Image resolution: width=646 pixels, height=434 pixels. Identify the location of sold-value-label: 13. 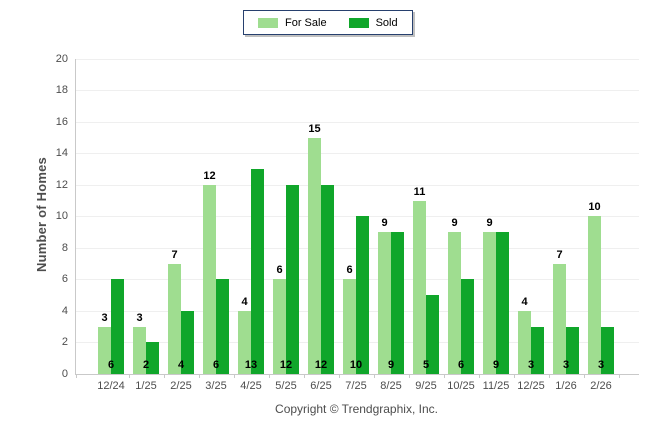
(251, 365).